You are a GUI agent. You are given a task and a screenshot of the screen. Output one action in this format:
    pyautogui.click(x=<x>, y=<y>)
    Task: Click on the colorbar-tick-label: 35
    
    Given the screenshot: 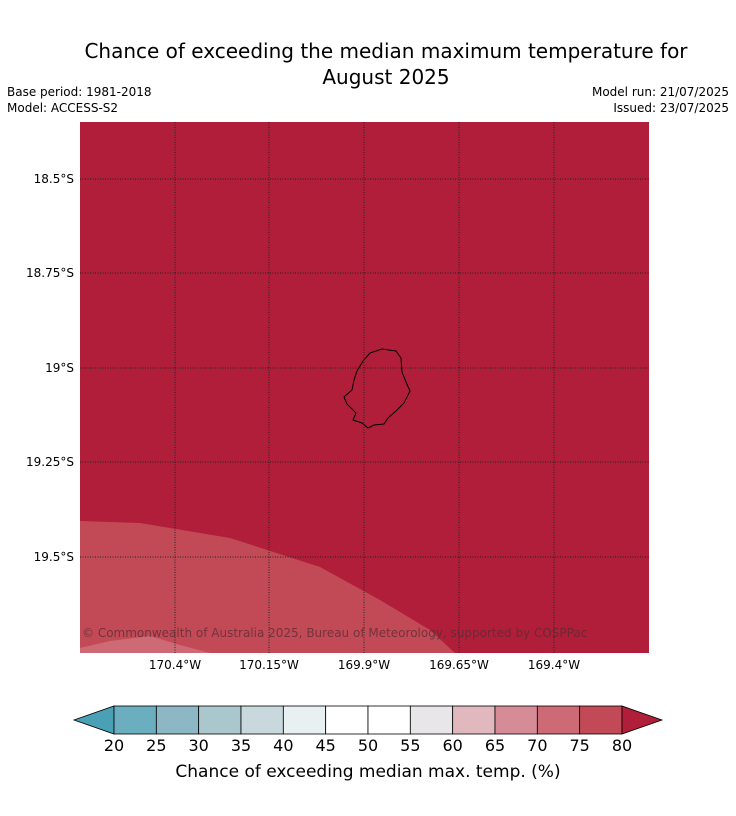 What is the action you would take?
    pyautogui.click(x=241, y=745)
    